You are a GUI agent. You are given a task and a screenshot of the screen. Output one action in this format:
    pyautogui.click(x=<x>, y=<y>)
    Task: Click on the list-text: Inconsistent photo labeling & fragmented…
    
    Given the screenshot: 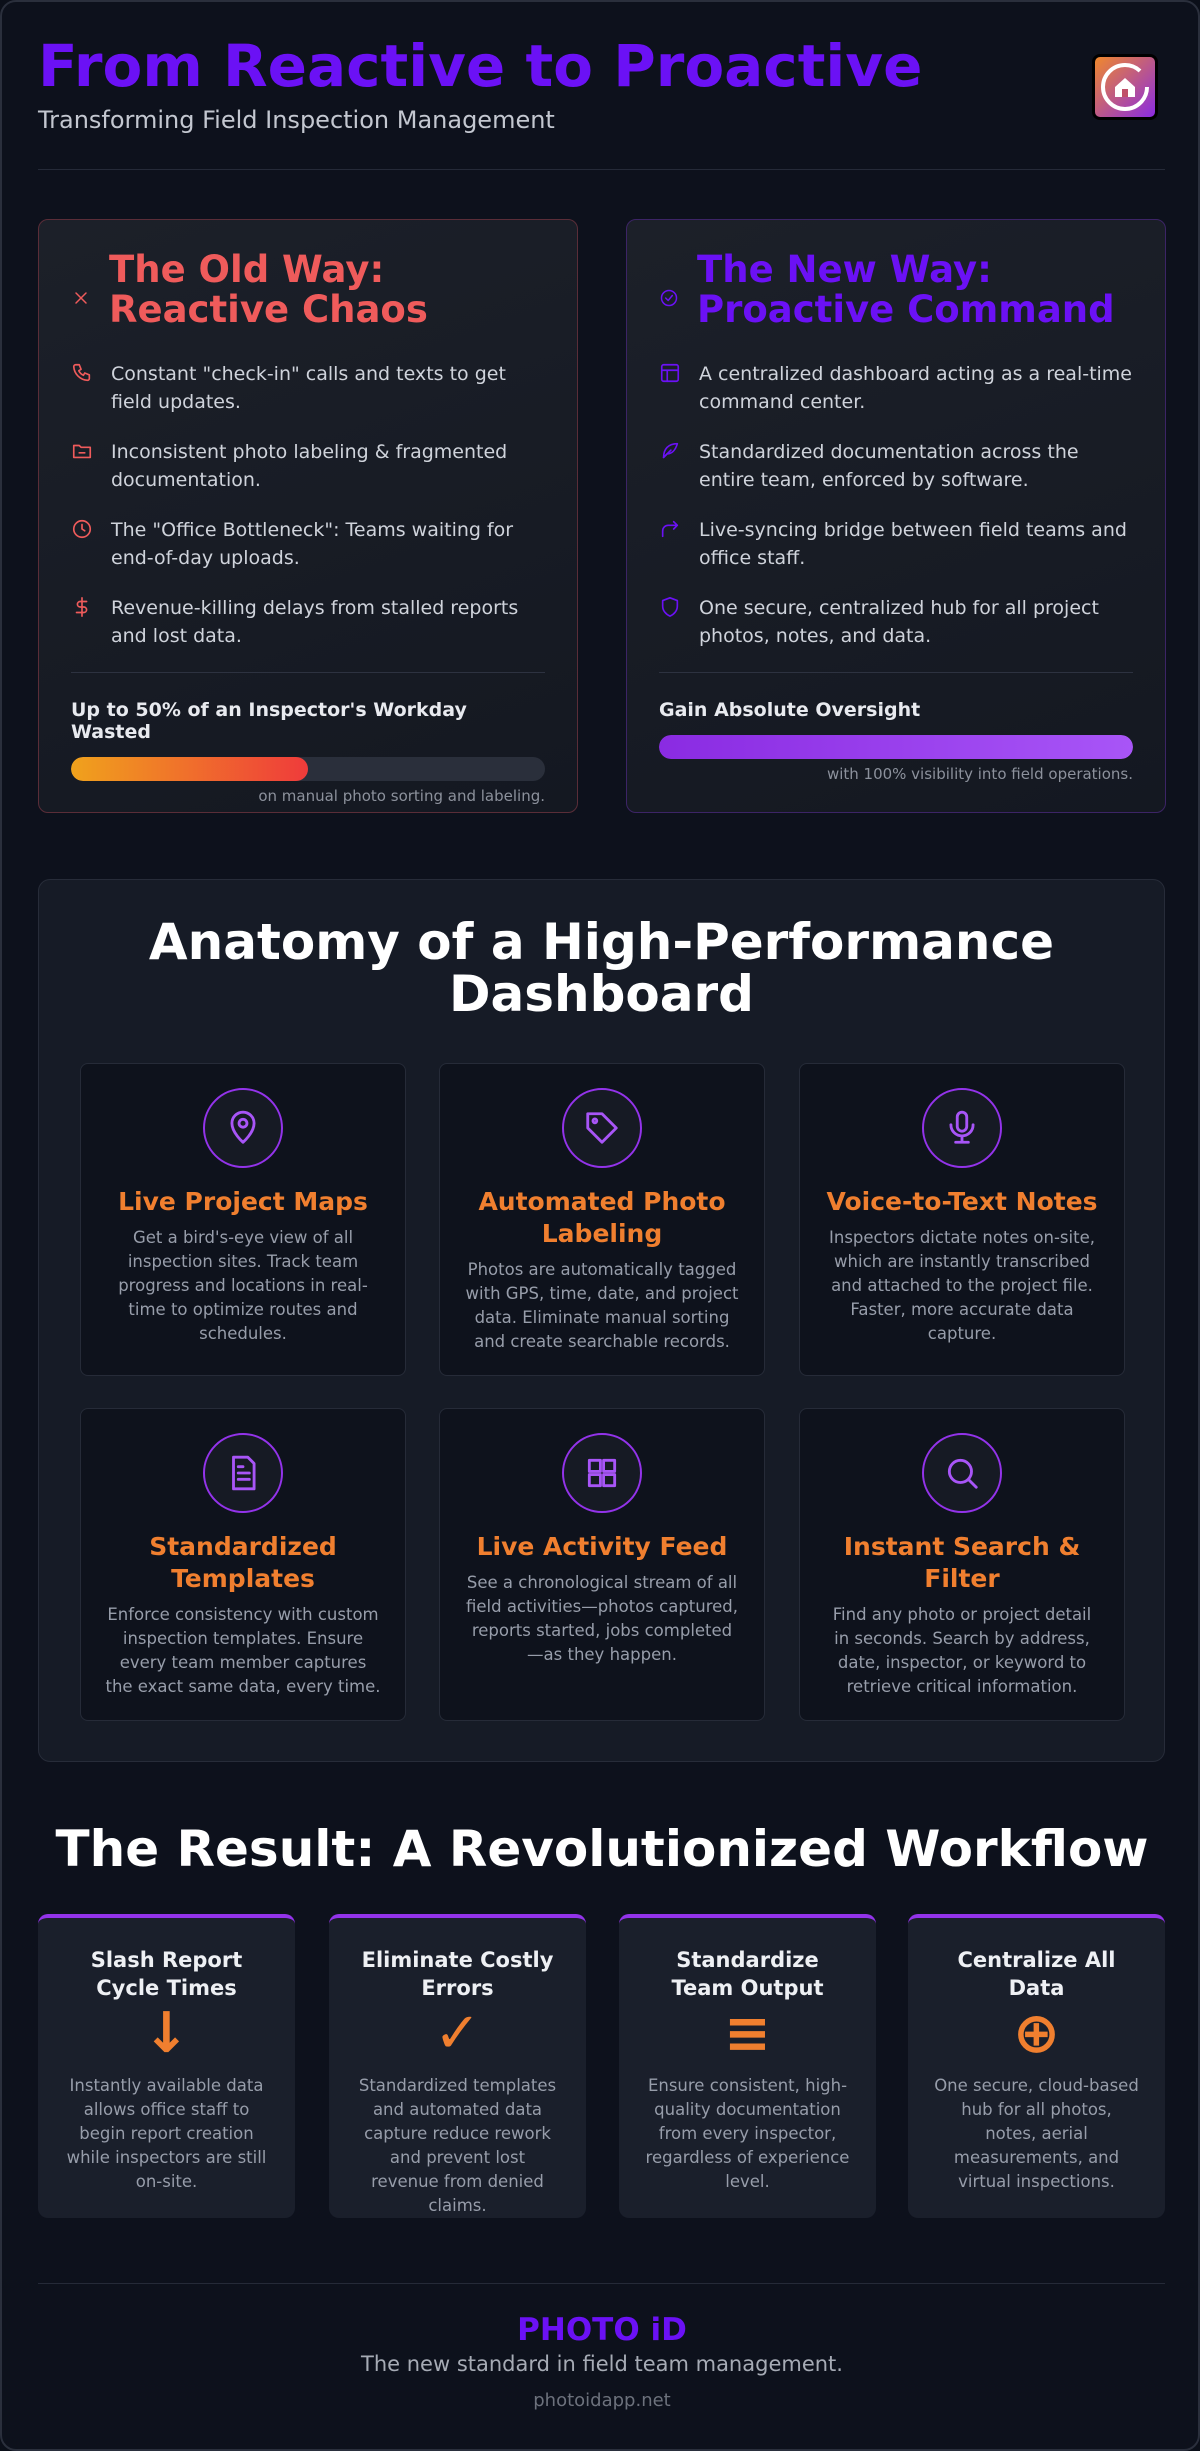 What is the action you would take?
    pyautogui.click(x=309, y=466)
    